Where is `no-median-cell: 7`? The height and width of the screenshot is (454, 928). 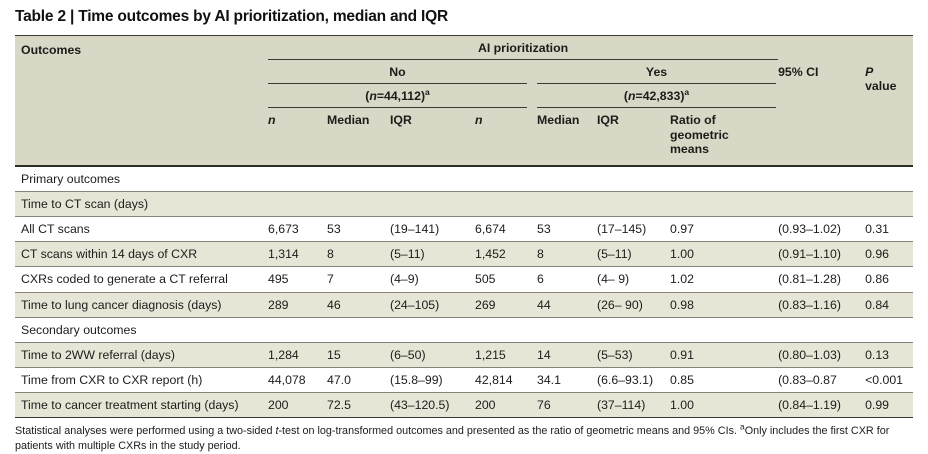
no-median-cell: 7 is located at coordinates (358, 279).